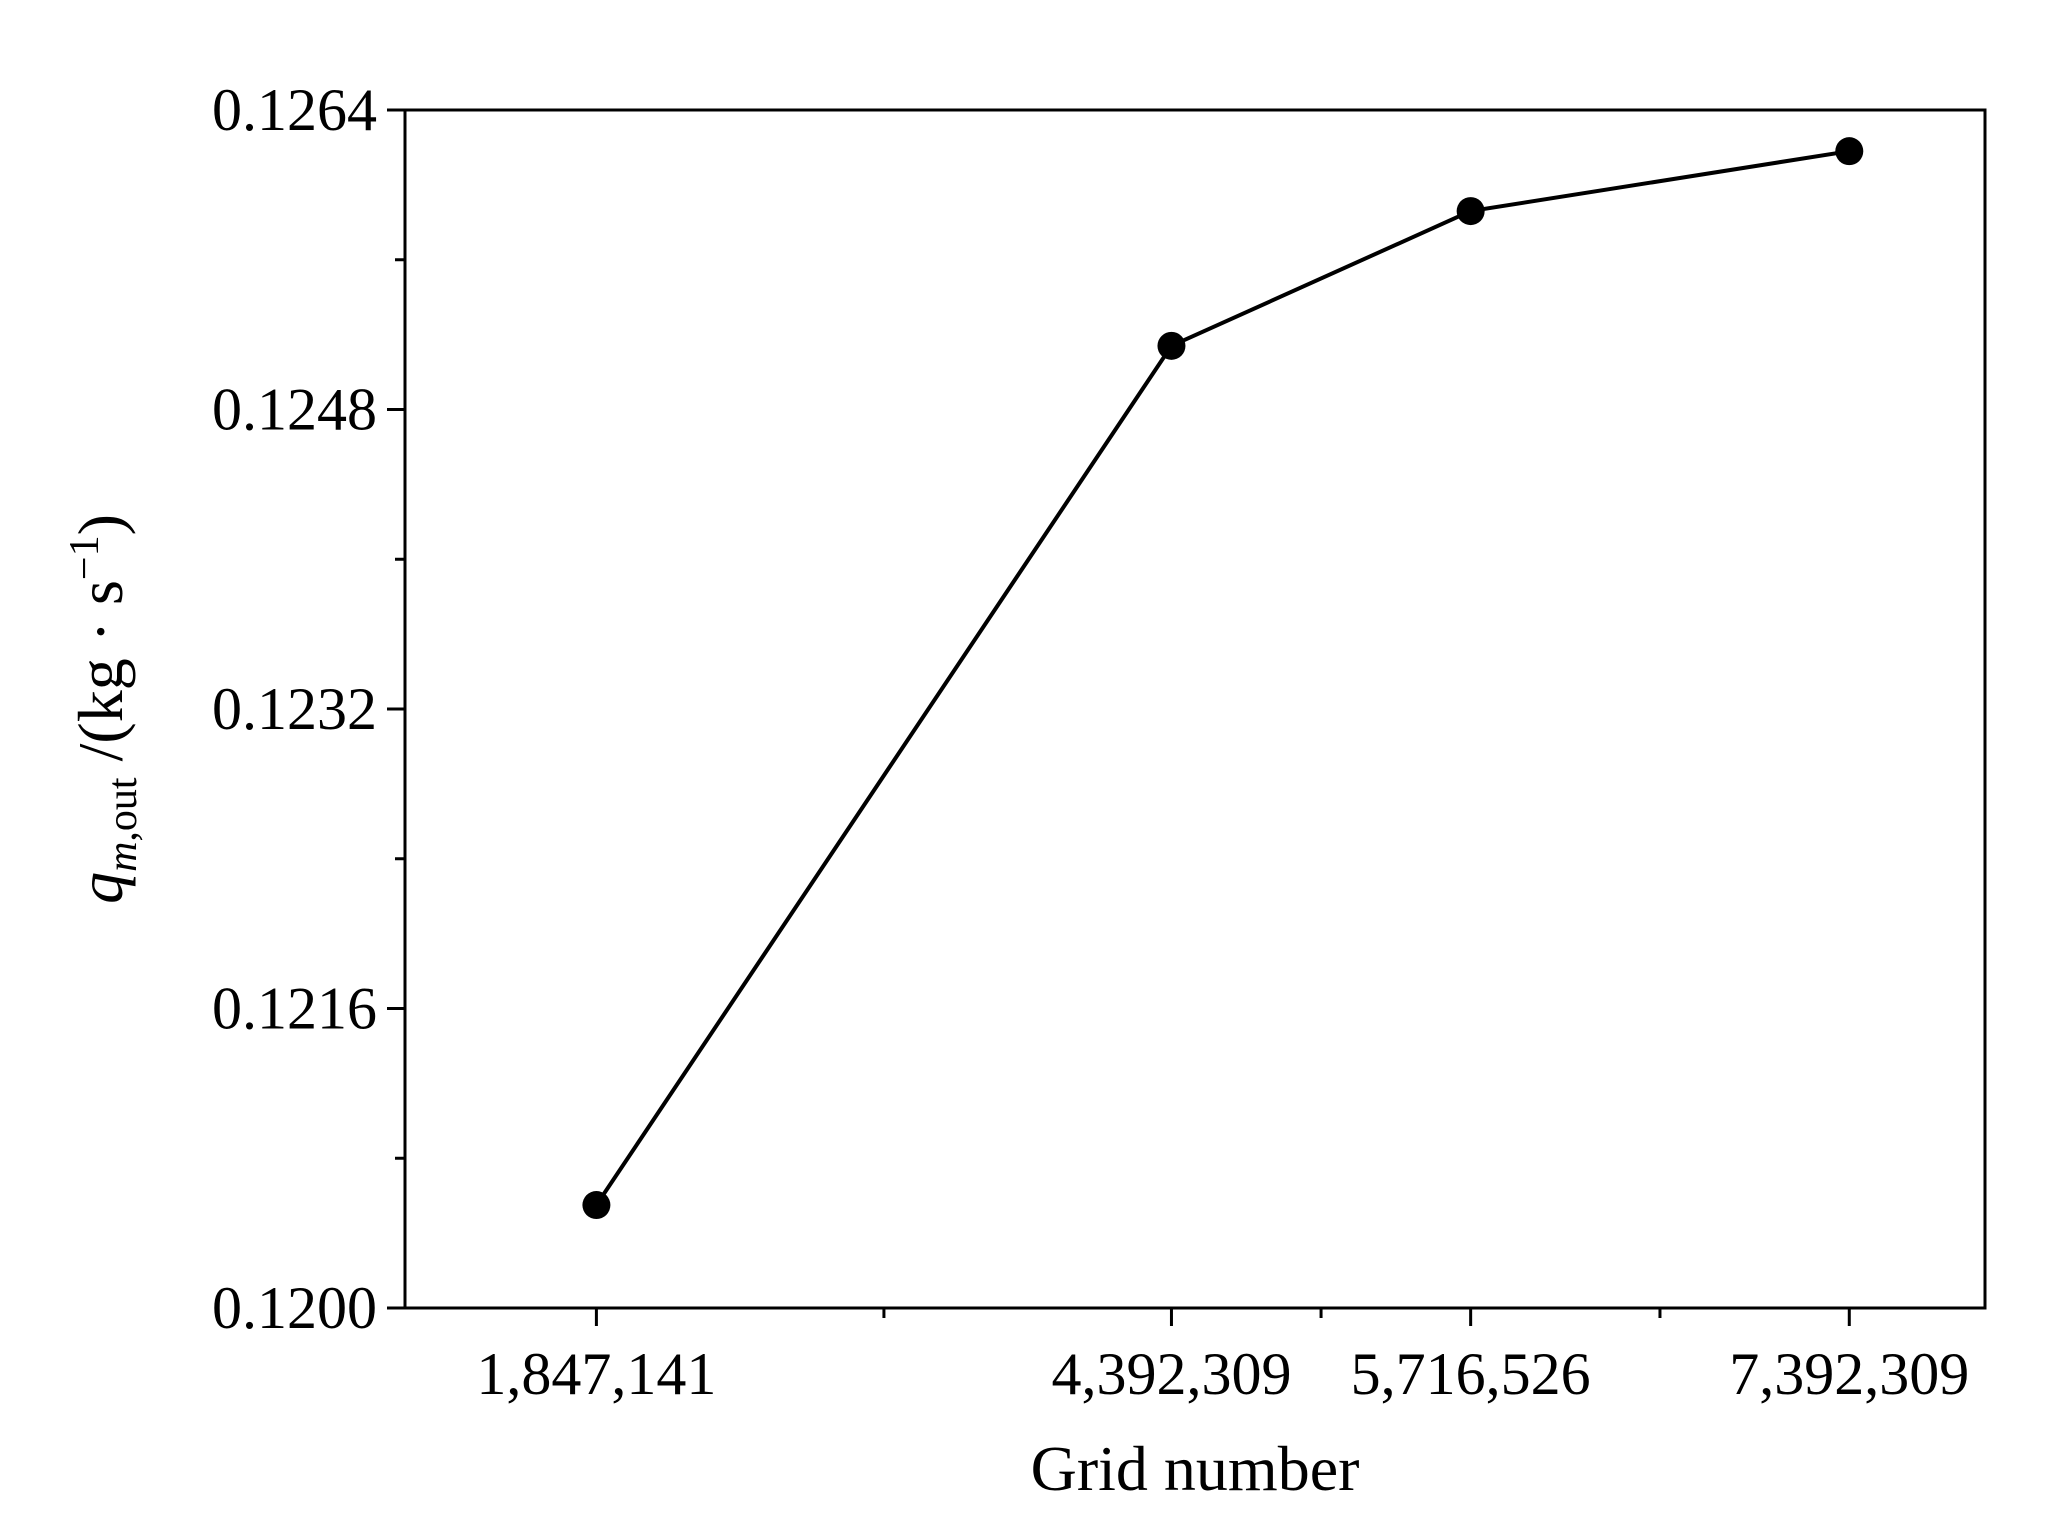  Describe the element at coordinates (123, 857) in the screenshot. I see `y-axis-subscript-italic: m` at that location.